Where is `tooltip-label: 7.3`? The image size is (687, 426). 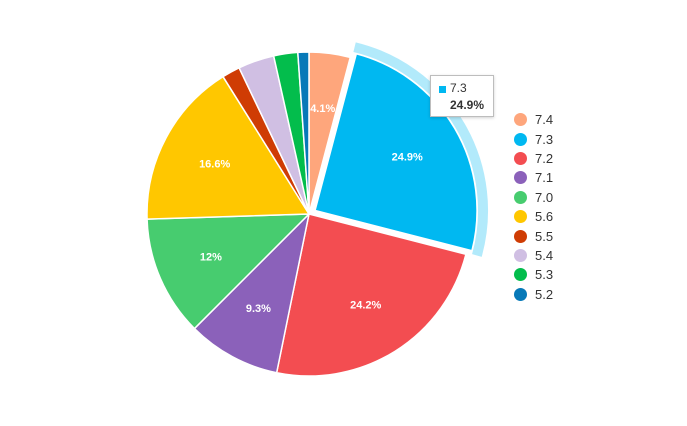 tooltip-label: 7.3 is located at coordinates (458, 88).